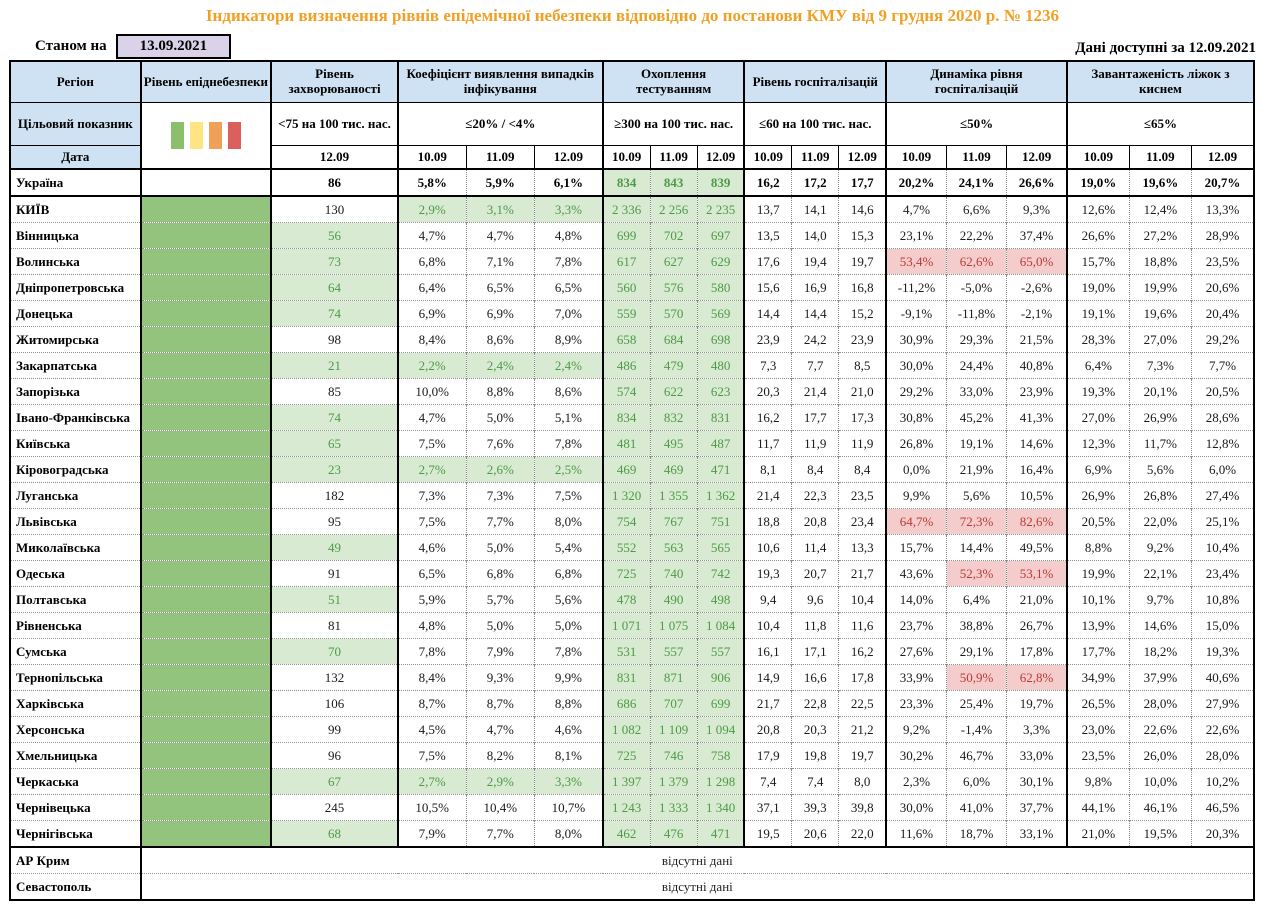  I want to click on hosp-dynamics-cell: -9,1%, so click(916, 313).